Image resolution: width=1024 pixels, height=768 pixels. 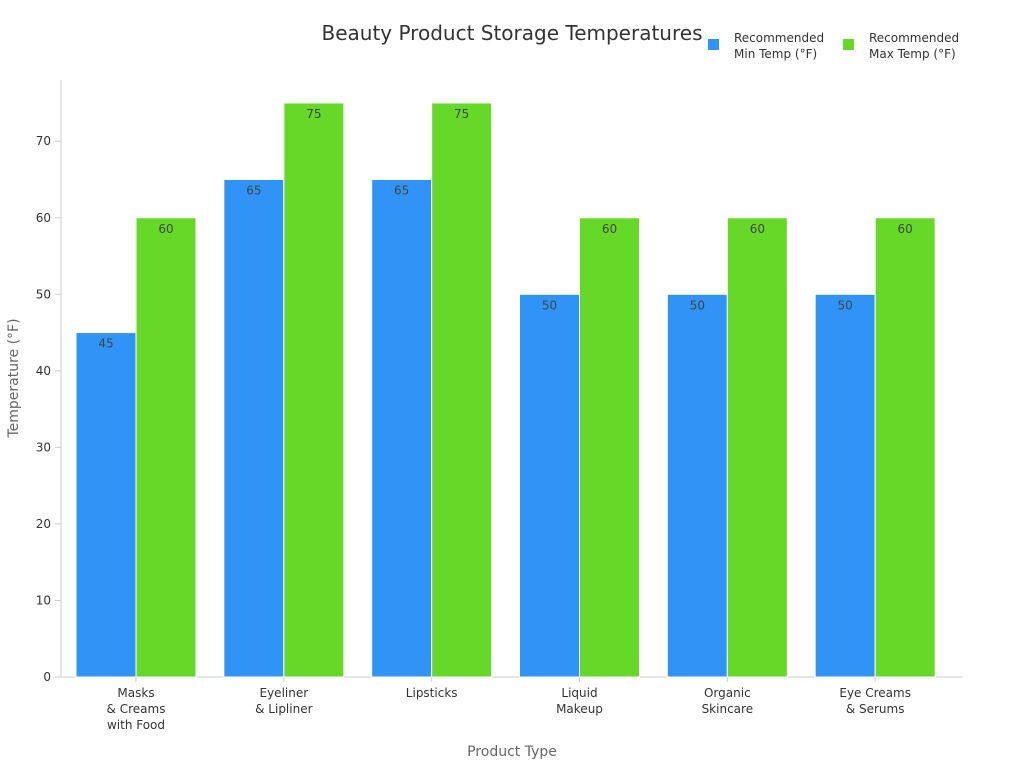 What do you see at coordinates (43, 447) in the screenshot?
I see `y-tick-label: 30` at bounding box center [43, 447].